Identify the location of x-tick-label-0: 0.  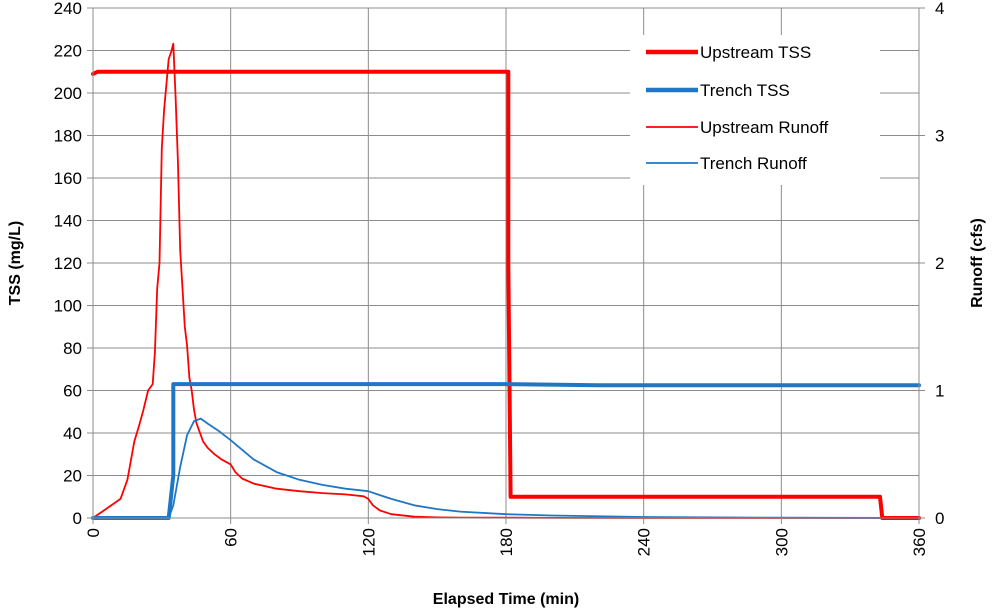
(93, 532).